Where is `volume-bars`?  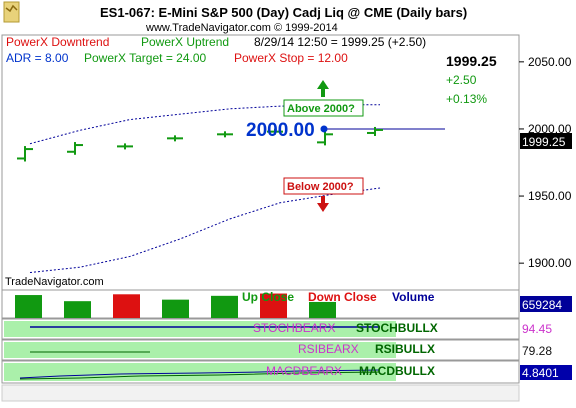
volume-bars is located at coordinates (175, 305).